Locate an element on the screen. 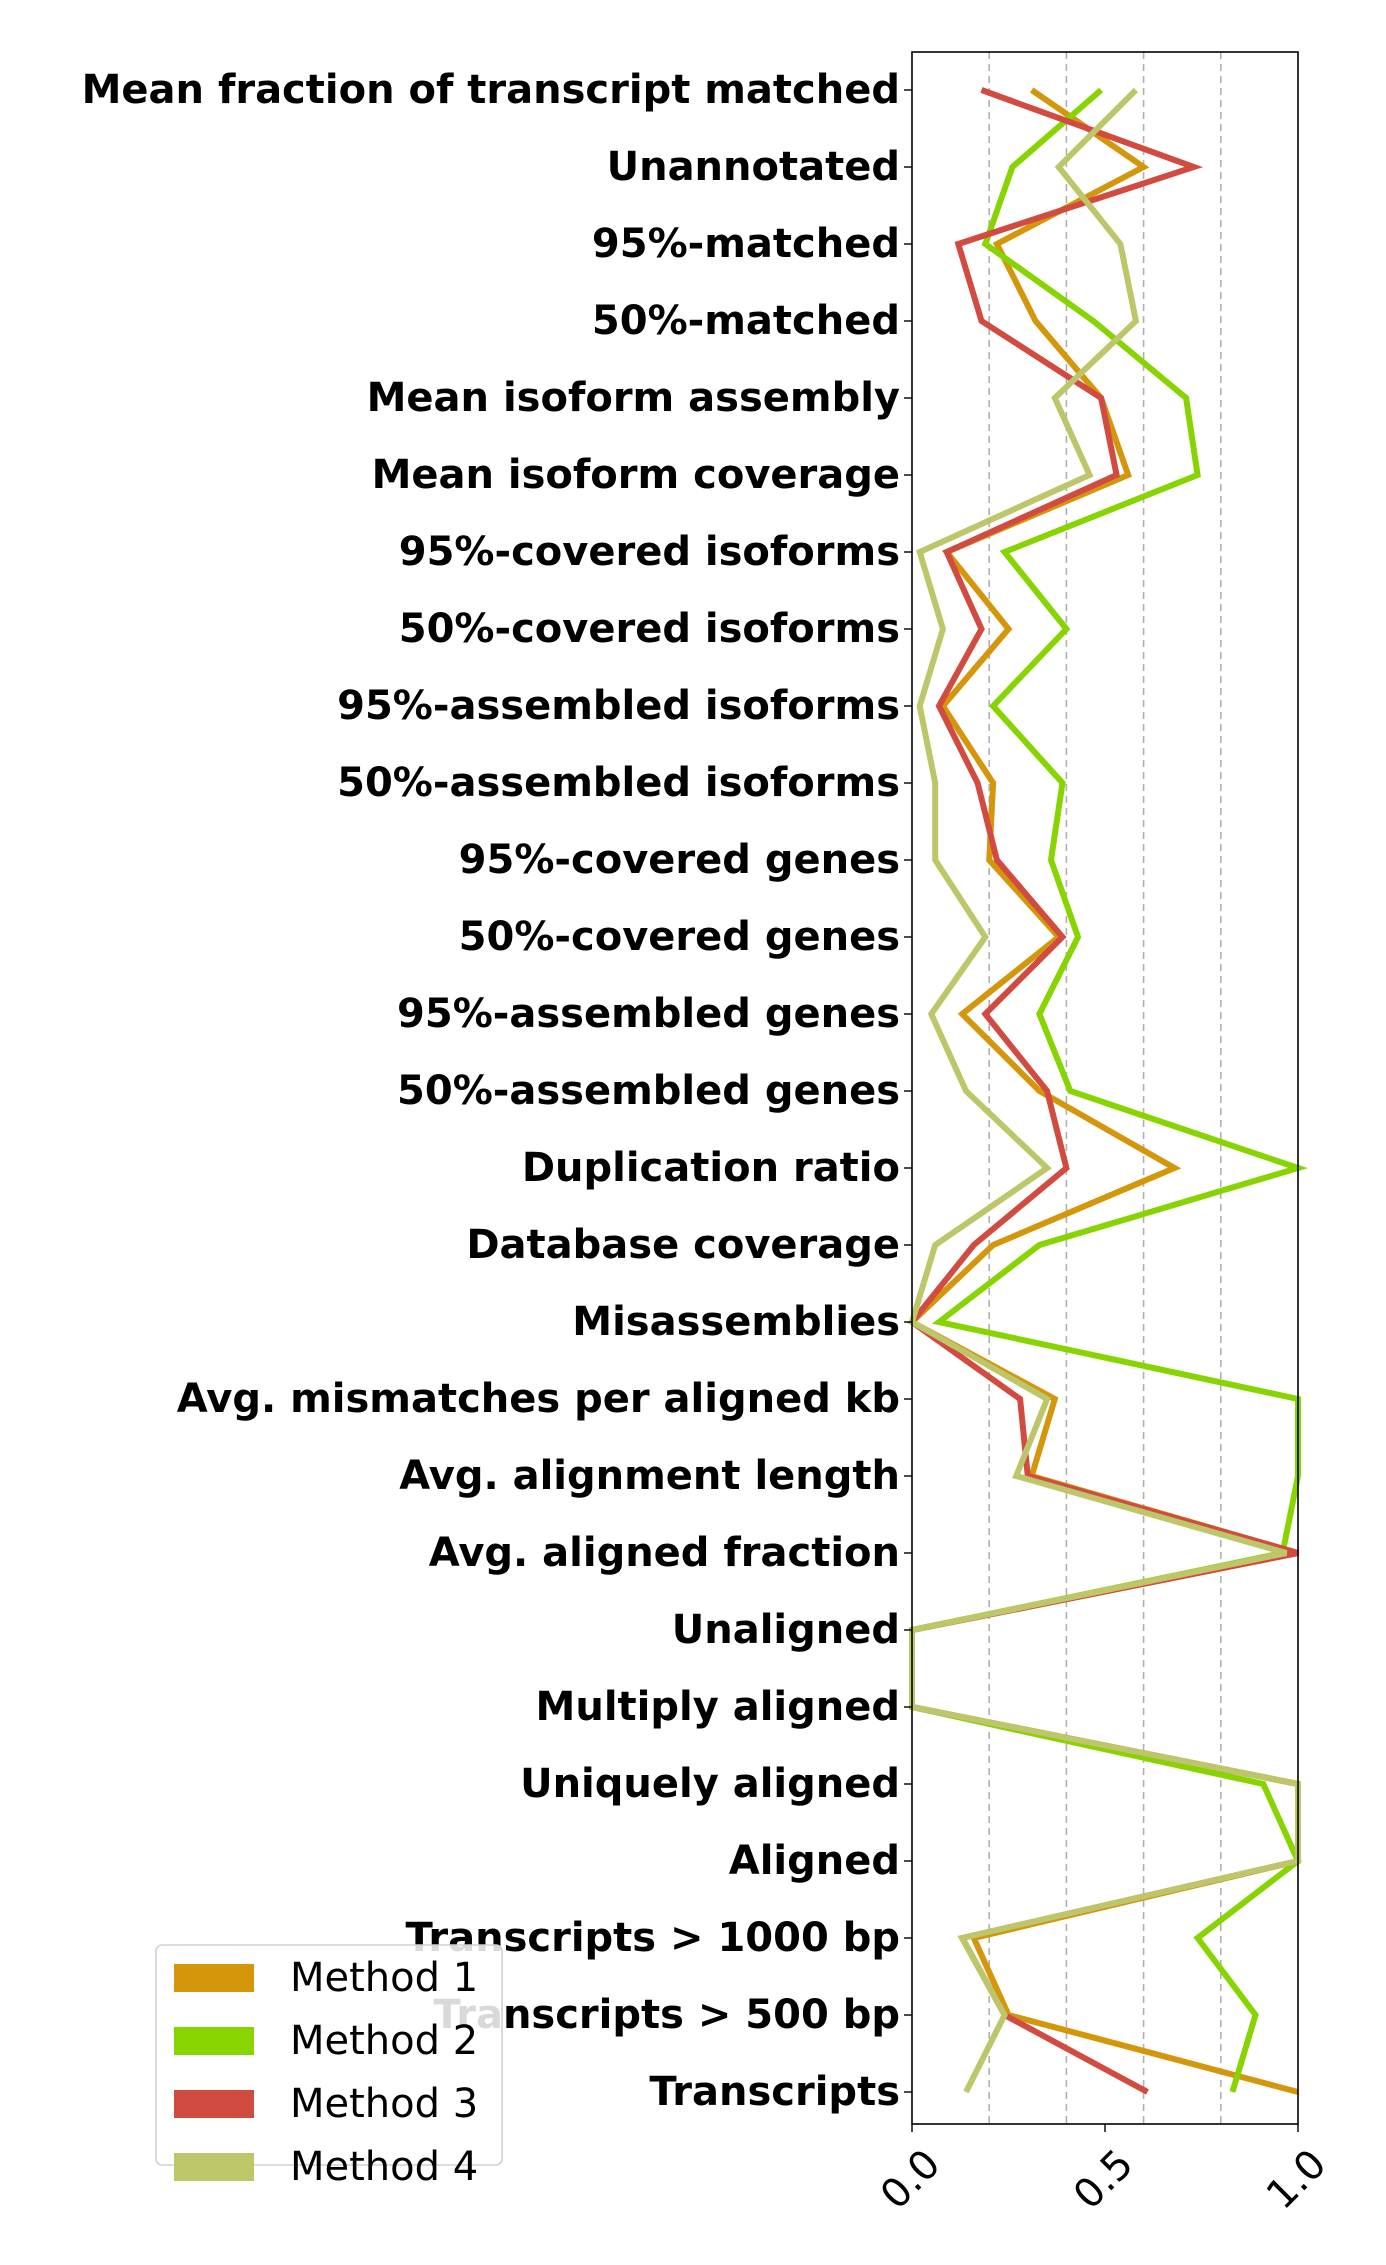 This screenshot has height=2265, width=1386. legend-label-method-1: Method 1 is located at coordinates (384, 1978).